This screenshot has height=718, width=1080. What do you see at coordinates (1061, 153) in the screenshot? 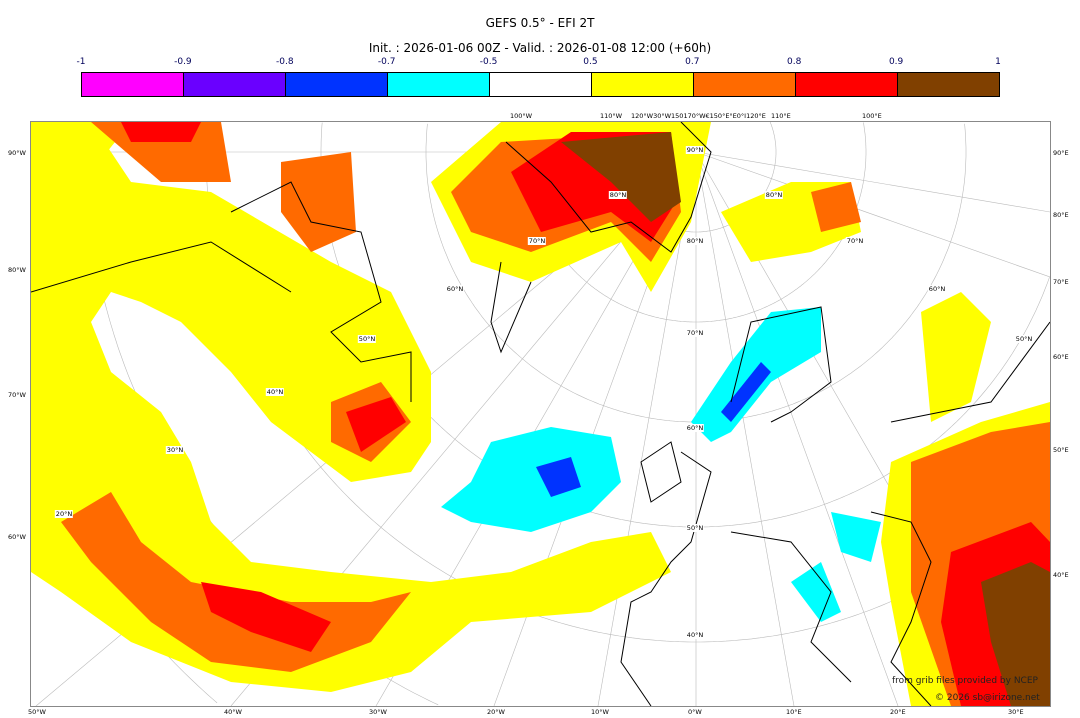
I see `axis-label-right: 90°E` at bounding box center [1061, 153].